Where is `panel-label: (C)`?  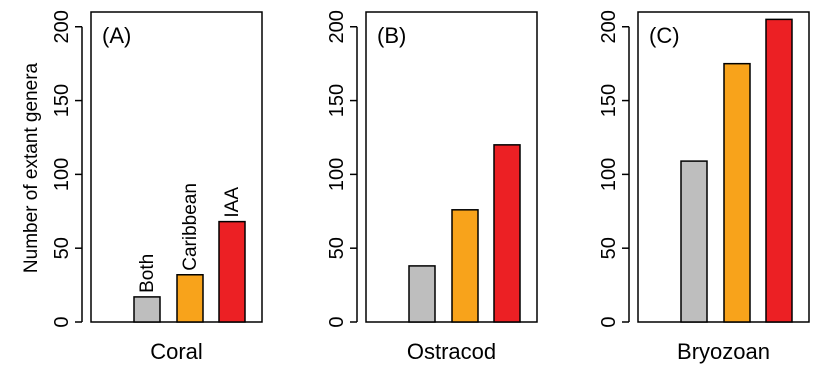 panel-label: (C) is located at coordinates (664, 35).